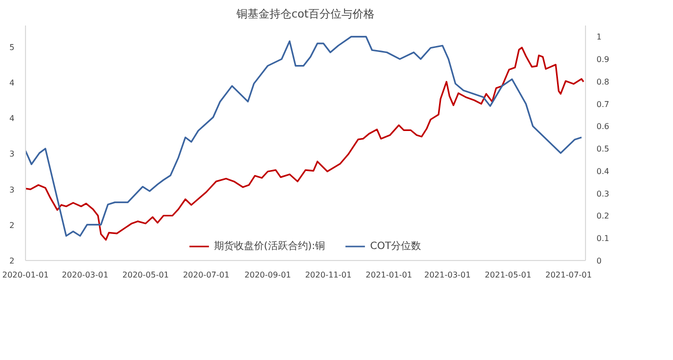  What do you see at coordinates (328, 275) in the screenshot?
I see `x-tick-label: 2020-11-01` at bounding box center [328, 275].